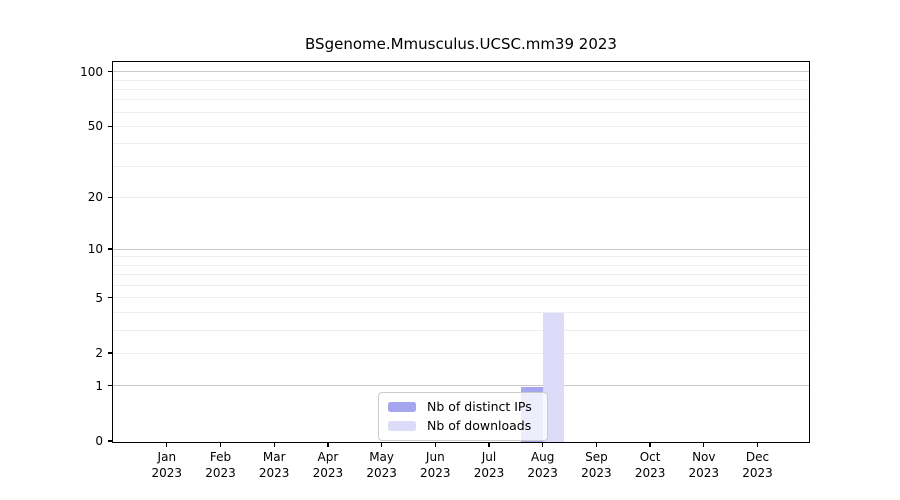 Image resolution: width=900 pixels, height=500 pixels. I want to click on legend-label: Nb of distinct IPs, so click(479, 406).